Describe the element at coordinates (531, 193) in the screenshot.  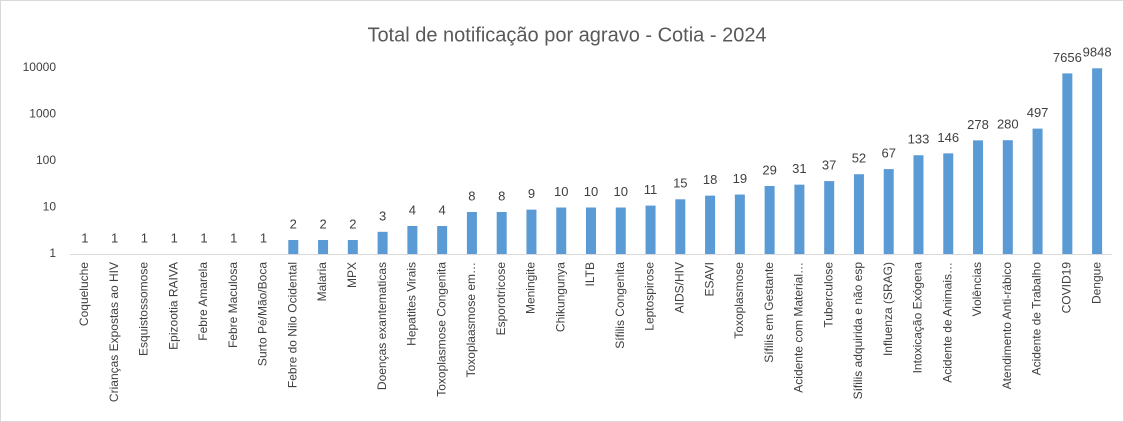
I see `data-label: 9` at that location.